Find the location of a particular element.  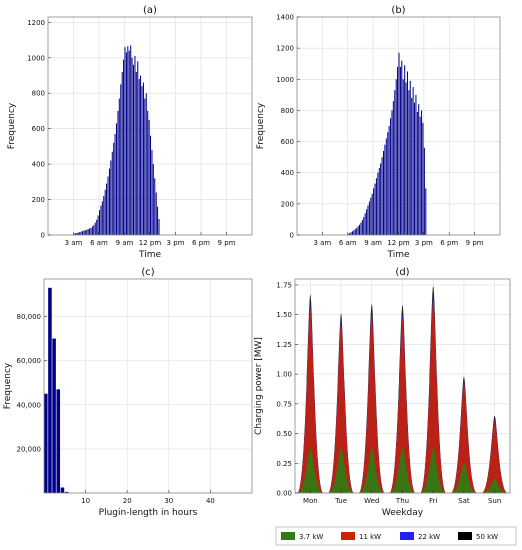

x-tick-label: 3 pm is located at coordinates (176, 243).